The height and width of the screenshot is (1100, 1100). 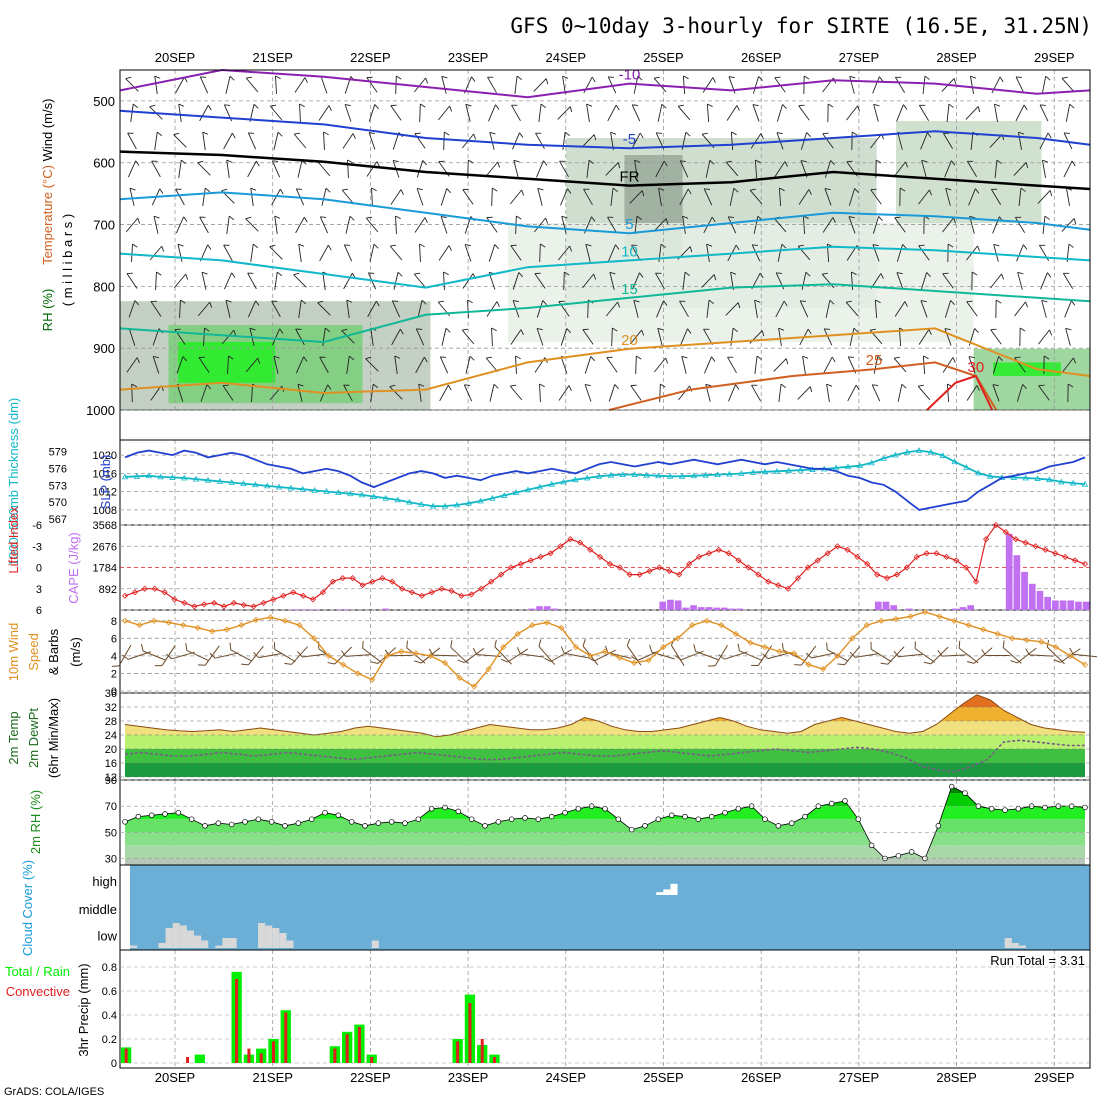 What do you see at coordinates (47, 215) in the screenshot?
I see `ylabel-temp: Temperature (°C)` at bounding box center [47, 215].